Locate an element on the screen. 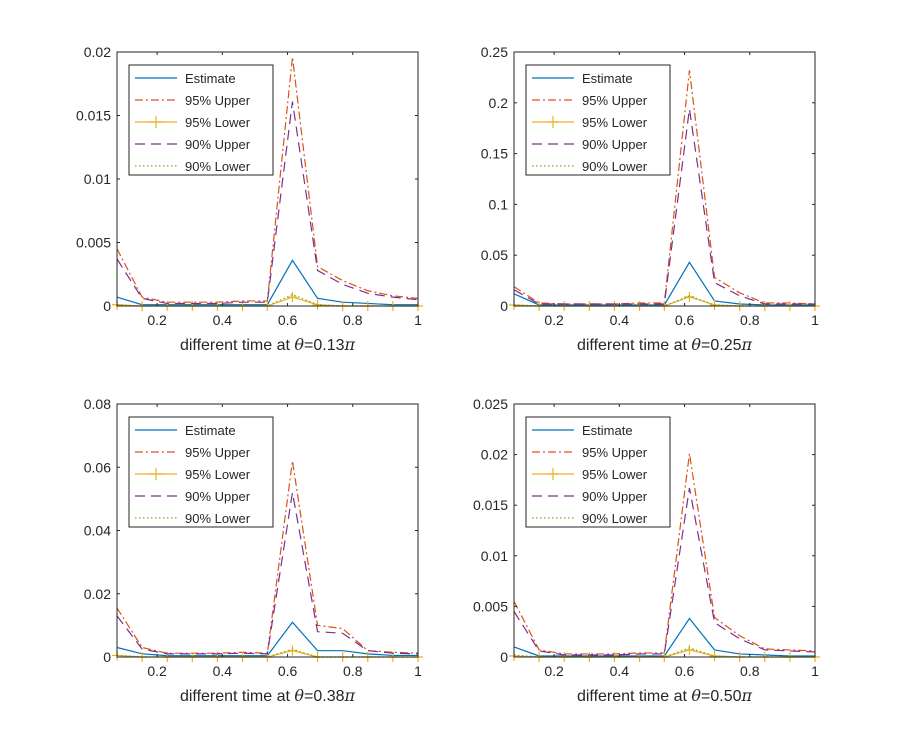  y-tick-label: 0.1 is located at coordinates (499, 204).